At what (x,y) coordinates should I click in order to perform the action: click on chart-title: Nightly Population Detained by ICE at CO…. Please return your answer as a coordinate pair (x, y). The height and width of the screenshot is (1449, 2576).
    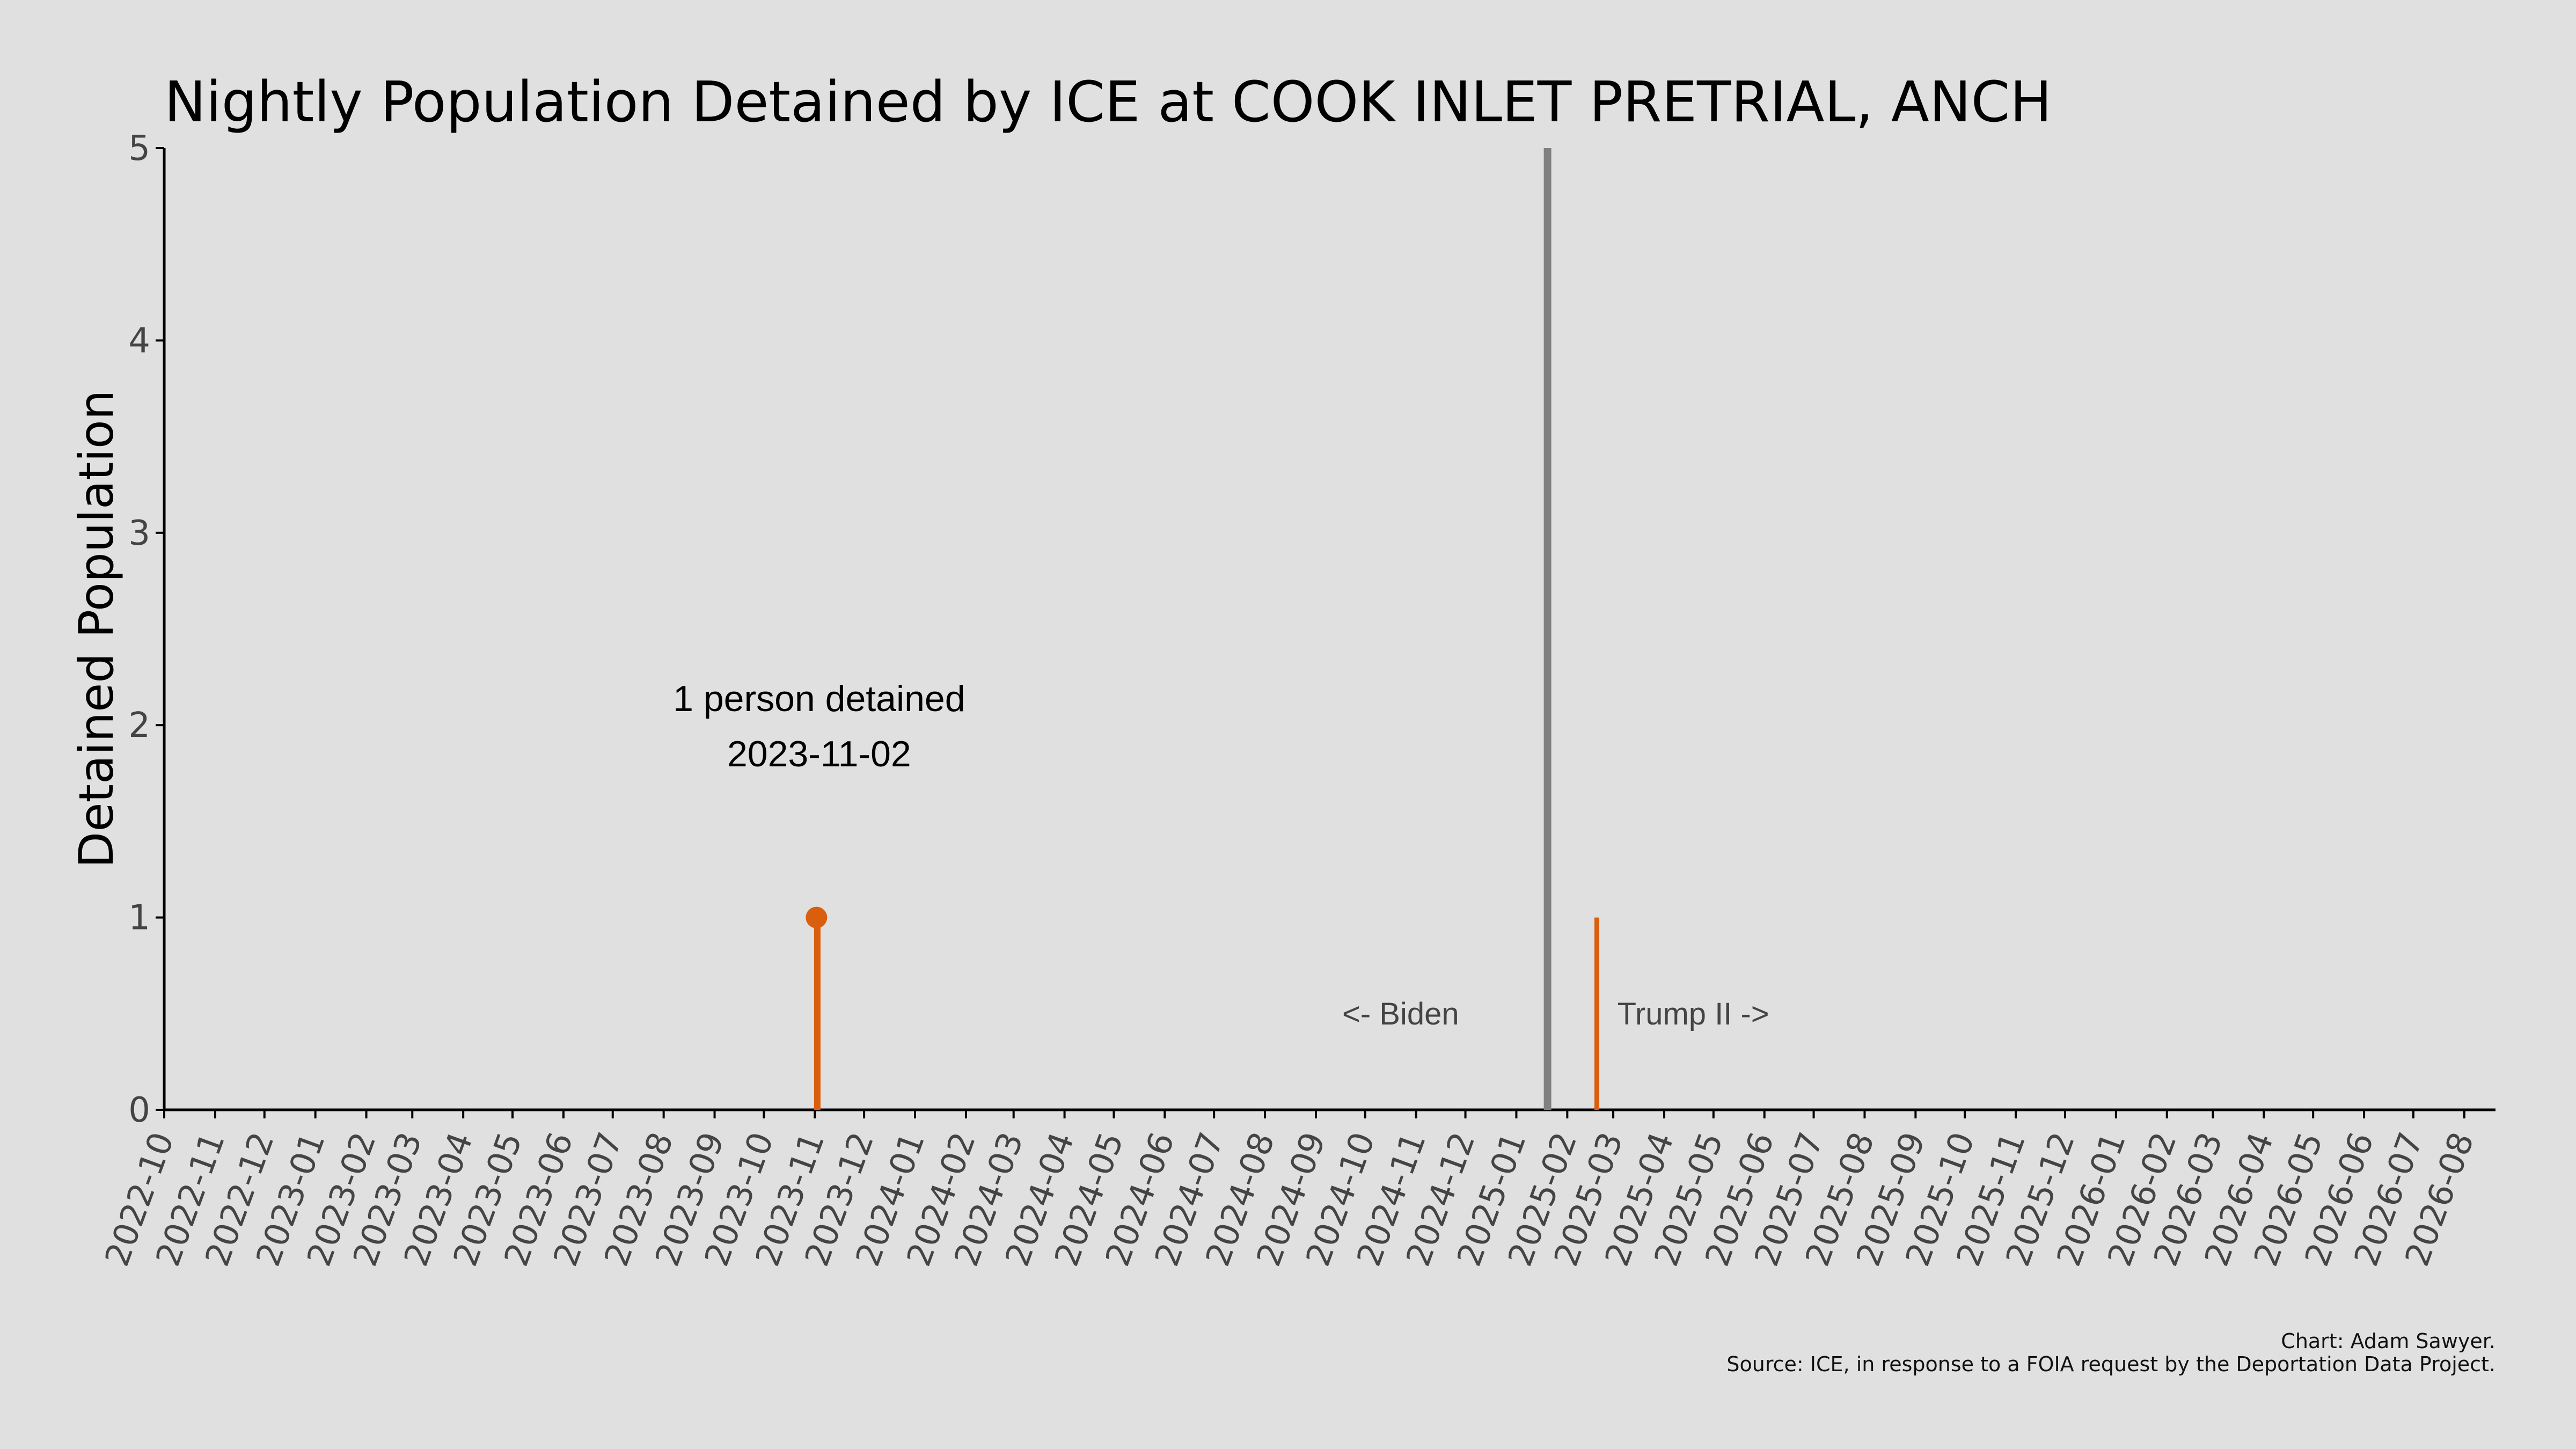
    Looking at the image, I should click on (1108, 102).